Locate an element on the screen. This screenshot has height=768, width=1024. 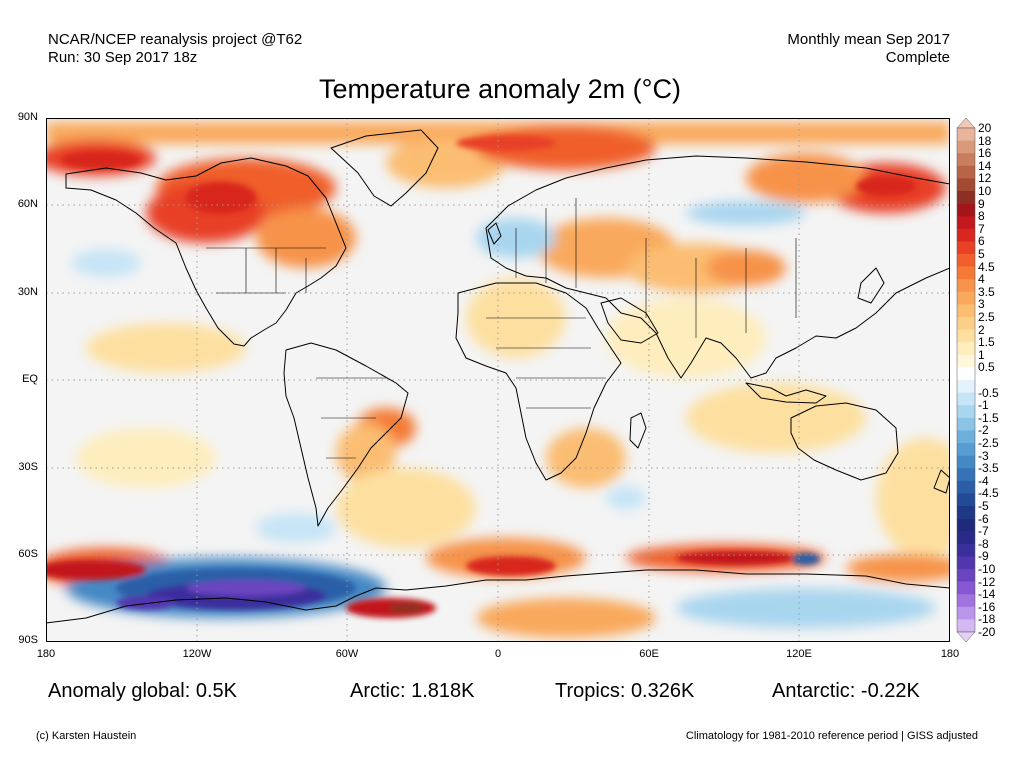
stat-global: Anomaly global: 0.5K is located at coordinates (143, 691).